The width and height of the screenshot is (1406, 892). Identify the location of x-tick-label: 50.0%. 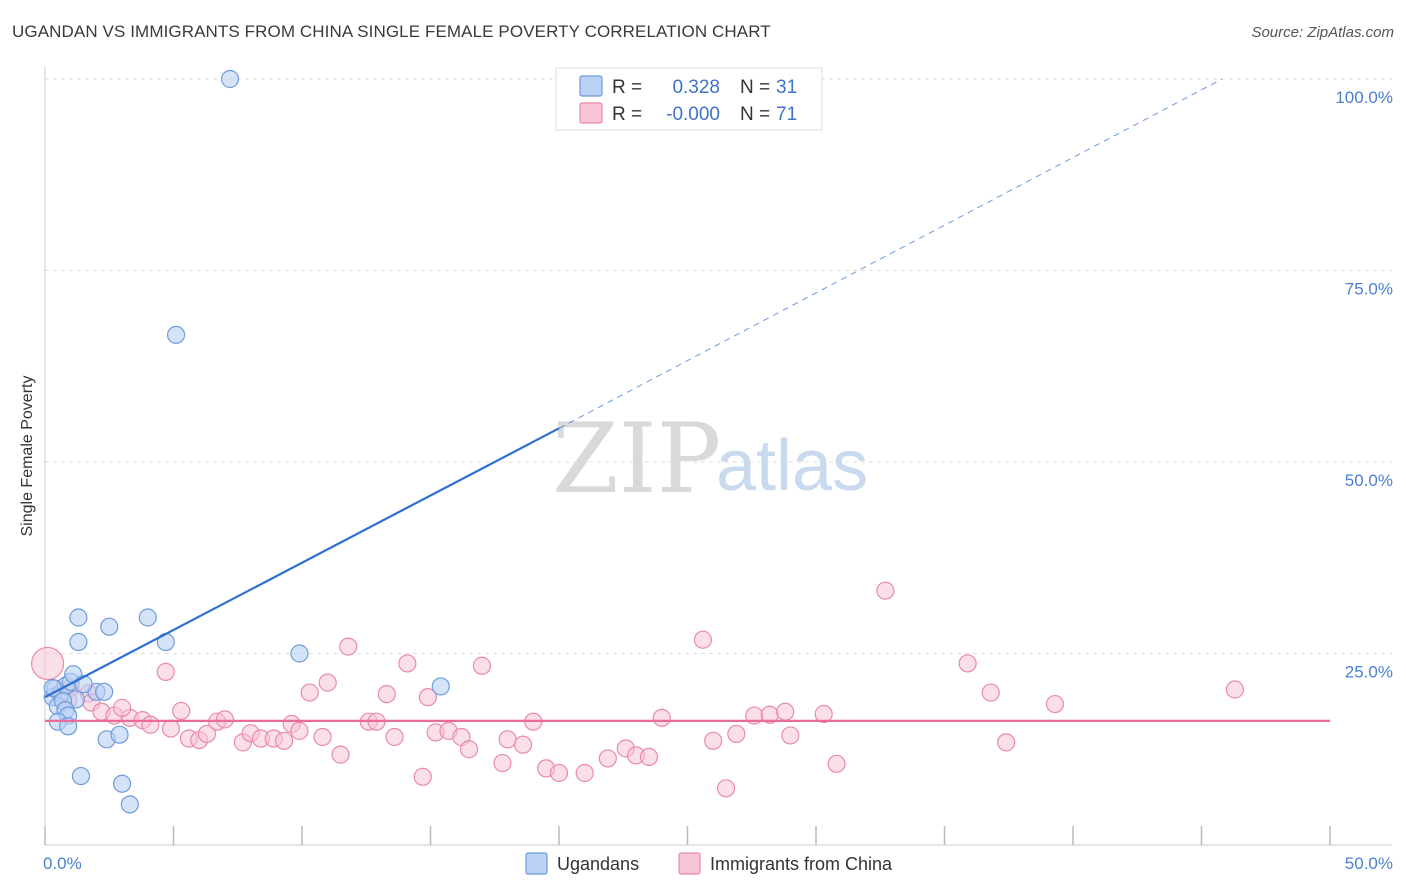
(1369, 863).